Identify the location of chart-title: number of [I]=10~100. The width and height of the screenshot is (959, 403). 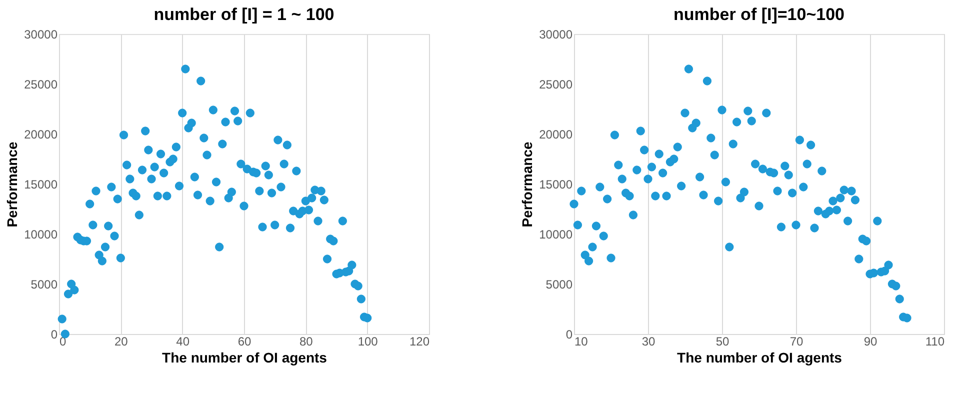
(759, 14).